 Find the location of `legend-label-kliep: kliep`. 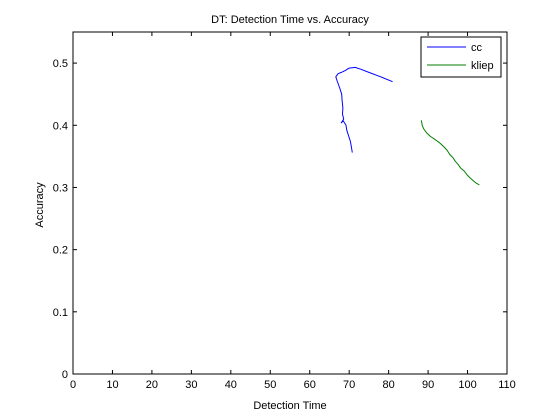

legend-label-kliep: kliep is located at coordinates (482, 66).